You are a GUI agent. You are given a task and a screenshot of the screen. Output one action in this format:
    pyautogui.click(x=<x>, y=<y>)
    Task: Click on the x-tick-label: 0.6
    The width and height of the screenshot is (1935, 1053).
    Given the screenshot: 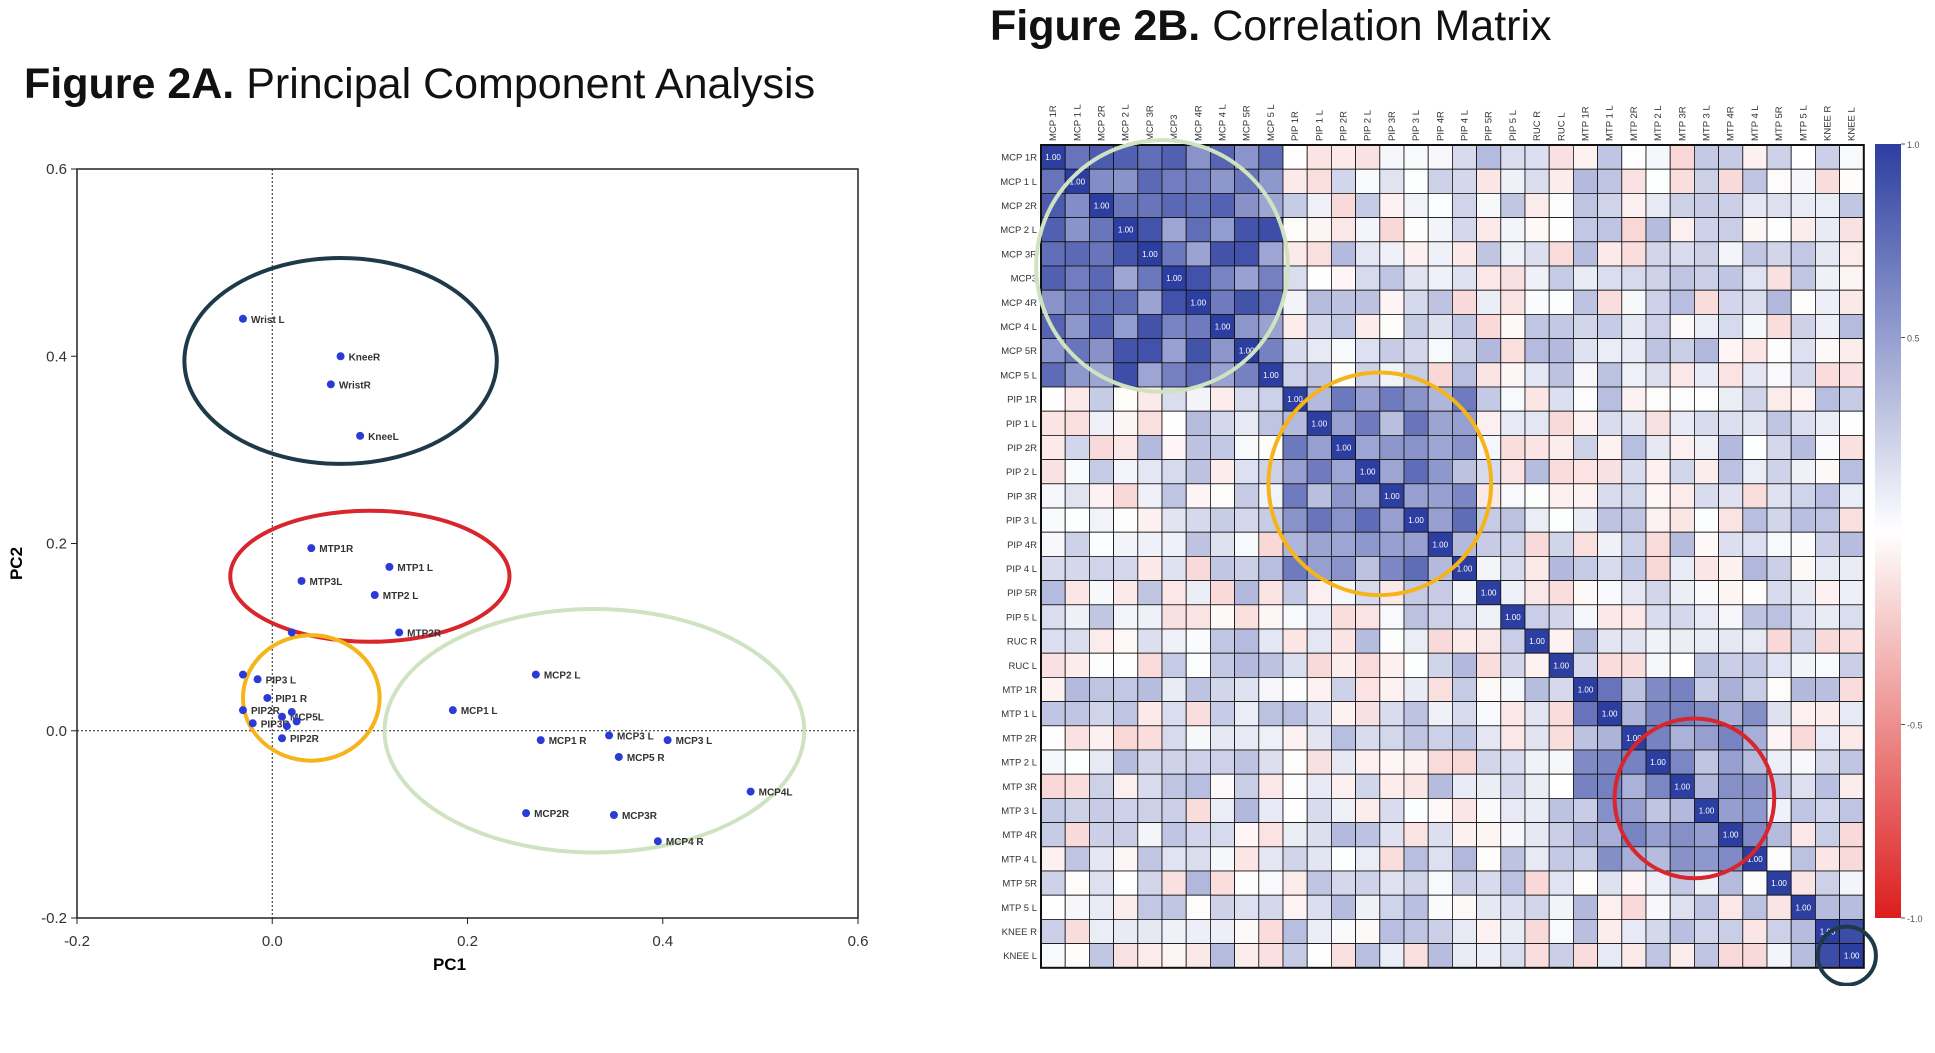 What is the action you would take?
    pyautogui.click(x=858, y=941)
    